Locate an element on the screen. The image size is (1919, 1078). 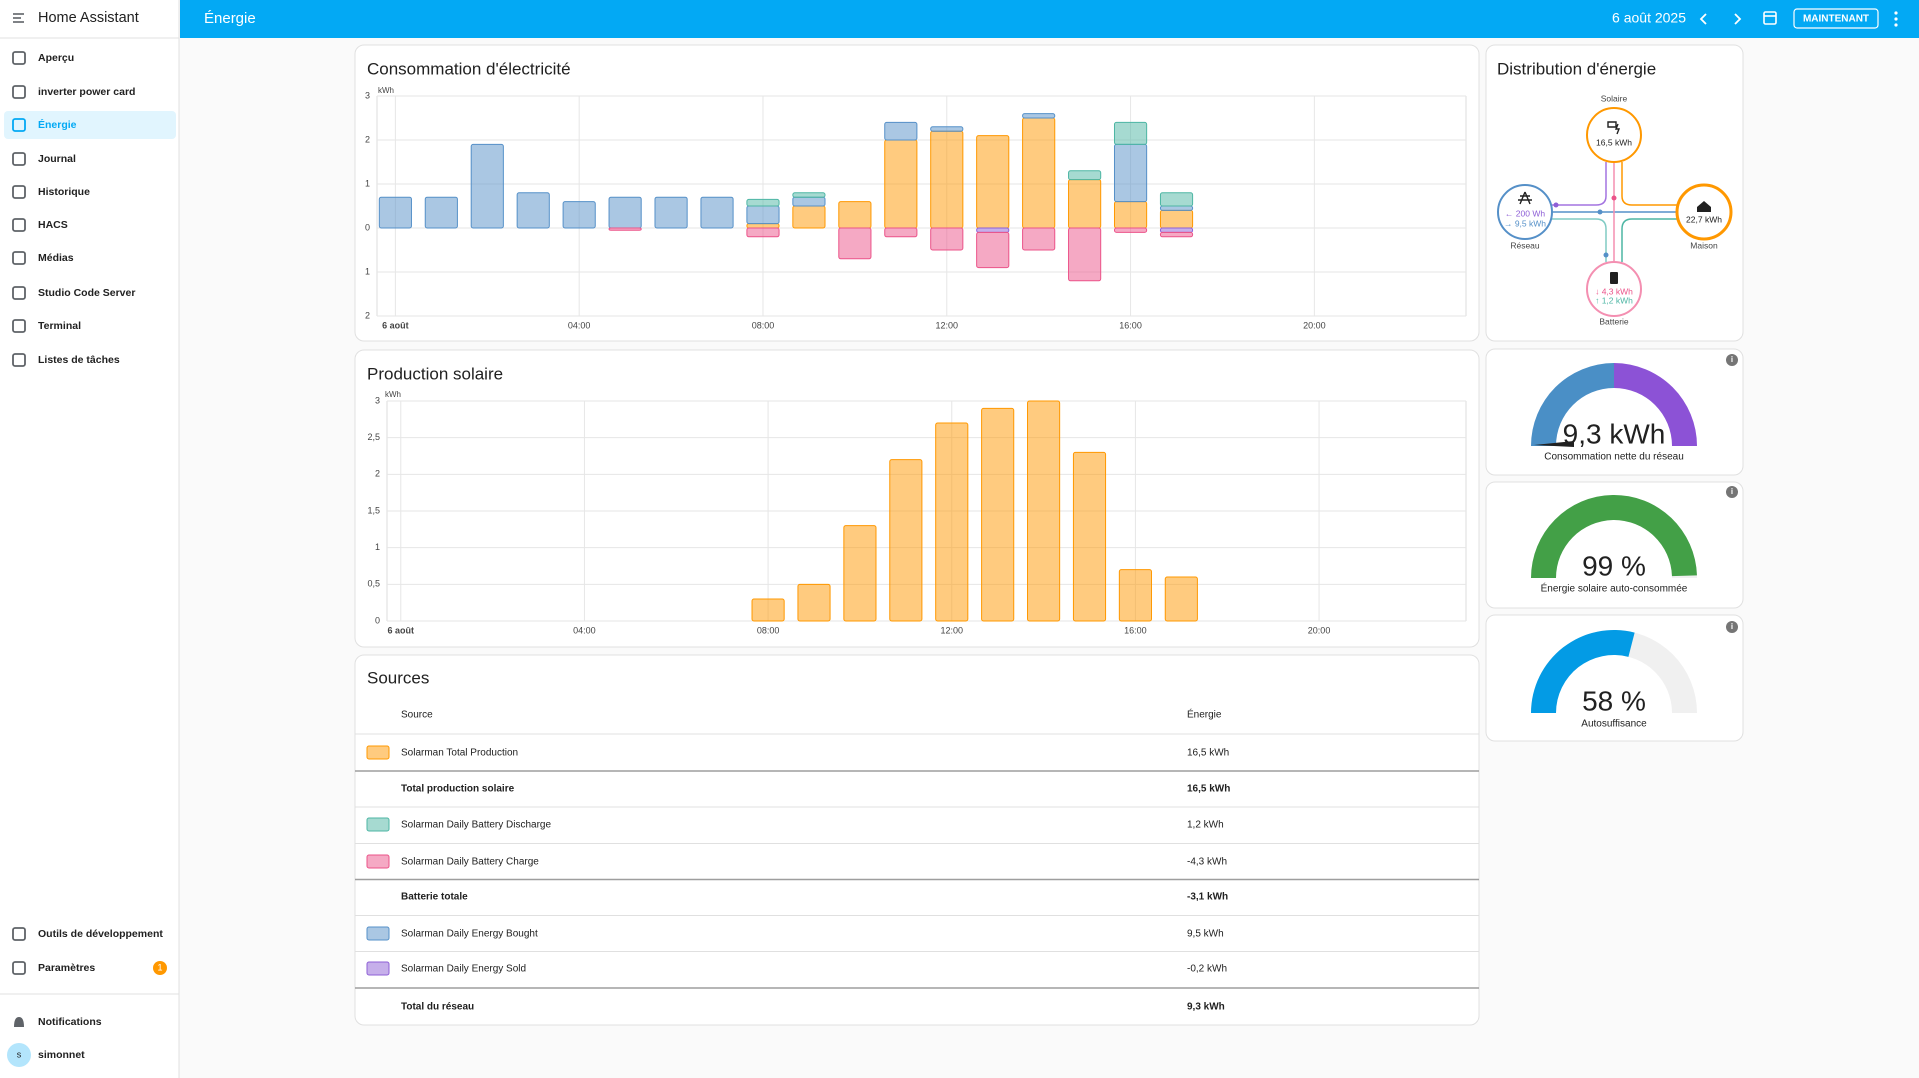
source-name: Total du réseau is located at coordinates (437, 1007).